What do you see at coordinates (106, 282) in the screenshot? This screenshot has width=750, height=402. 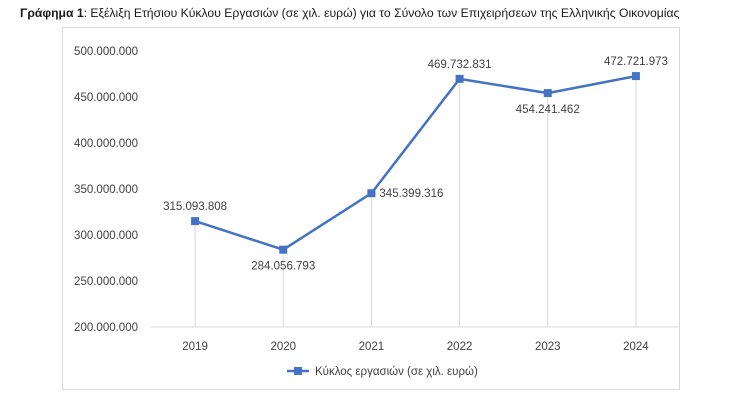 I see `y-tick-label: 250.000.000` at bounding box center [106, 282].